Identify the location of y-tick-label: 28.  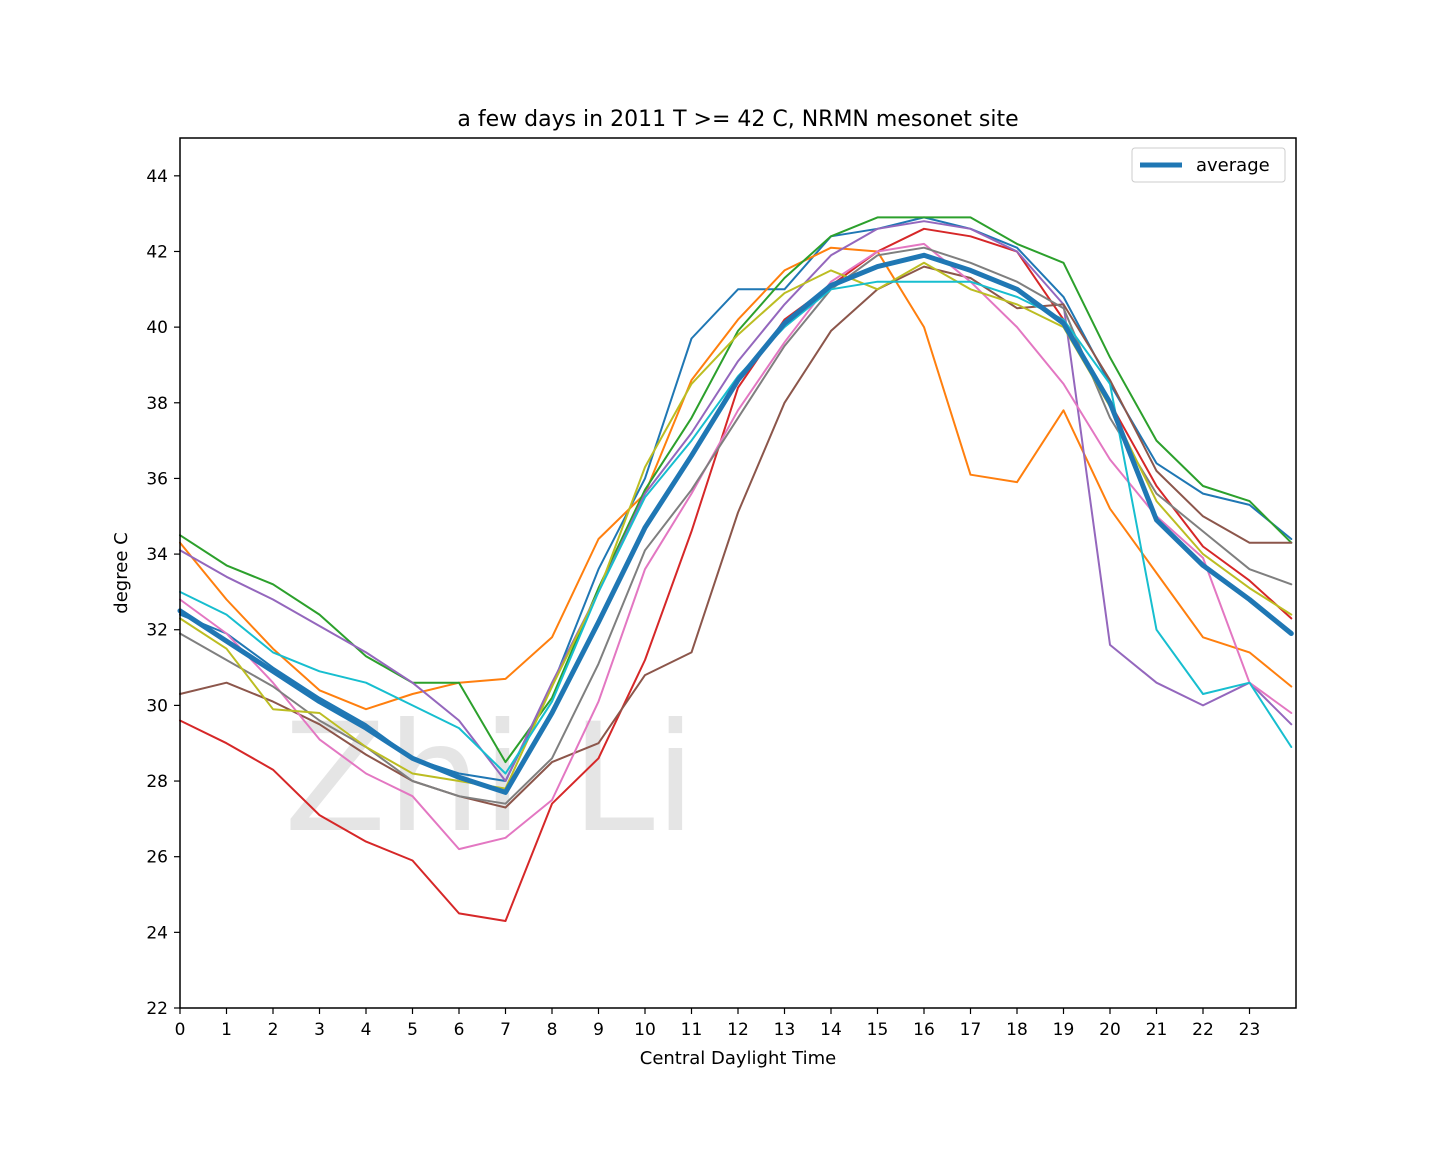
(157, 782).